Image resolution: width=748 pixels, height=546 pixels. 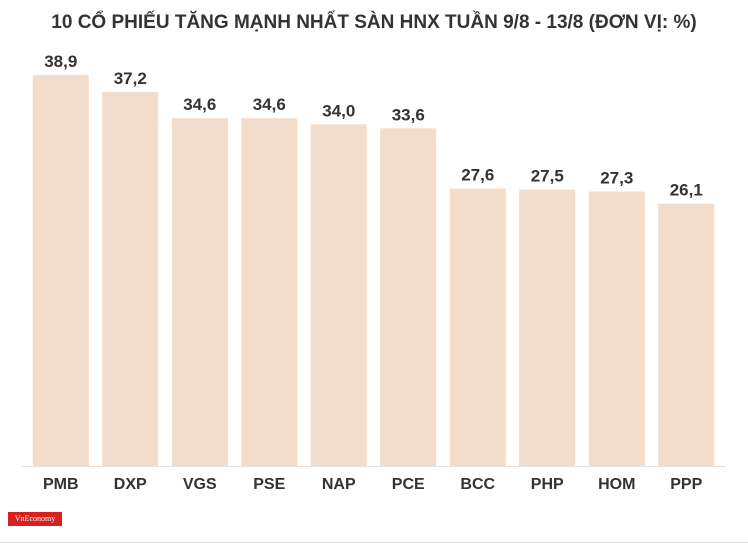 I want to click on value-label-nap: 34,0, so click(x=338, y=110).